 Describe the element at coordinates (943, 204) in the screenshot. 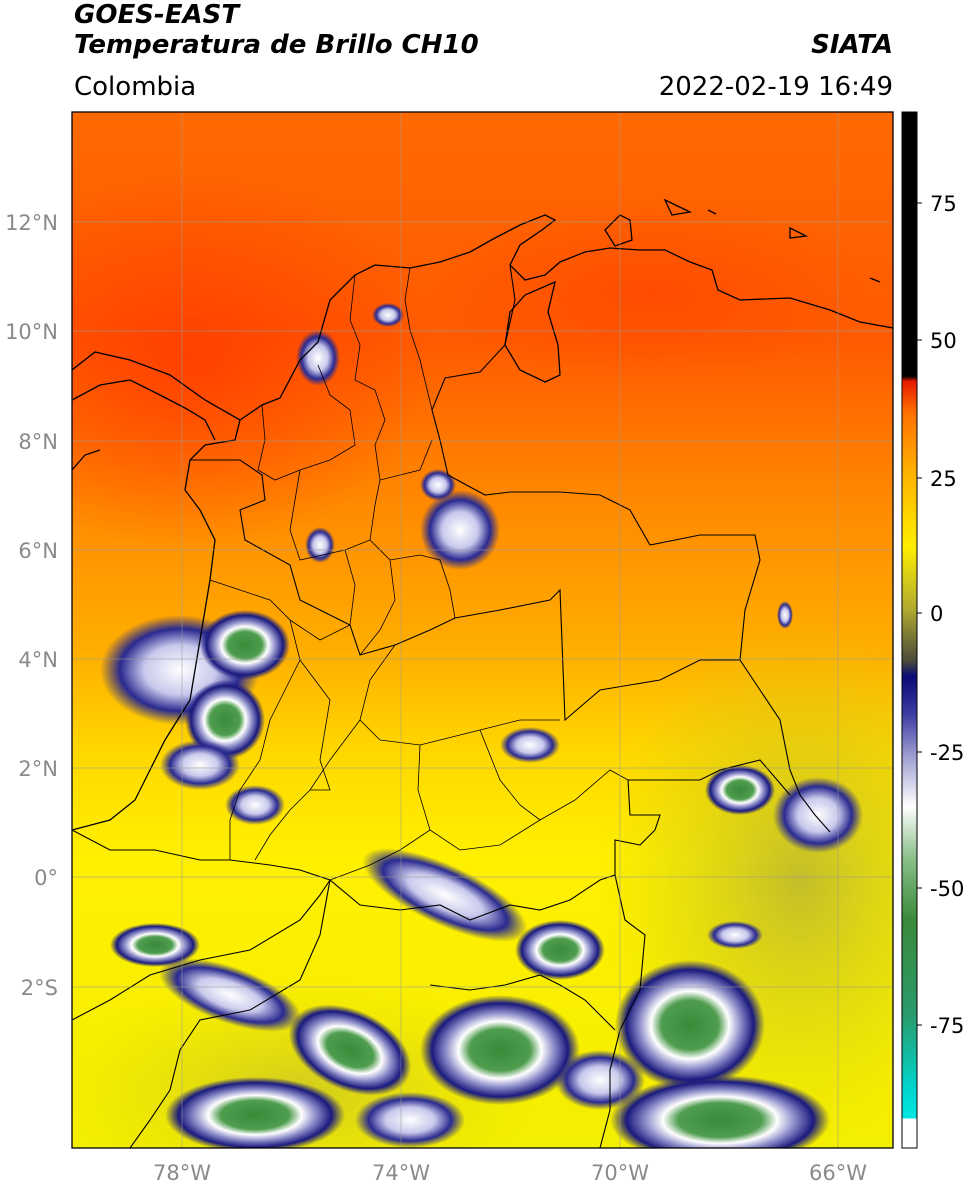

I see `colorbar-tick-75: 75` at that location.